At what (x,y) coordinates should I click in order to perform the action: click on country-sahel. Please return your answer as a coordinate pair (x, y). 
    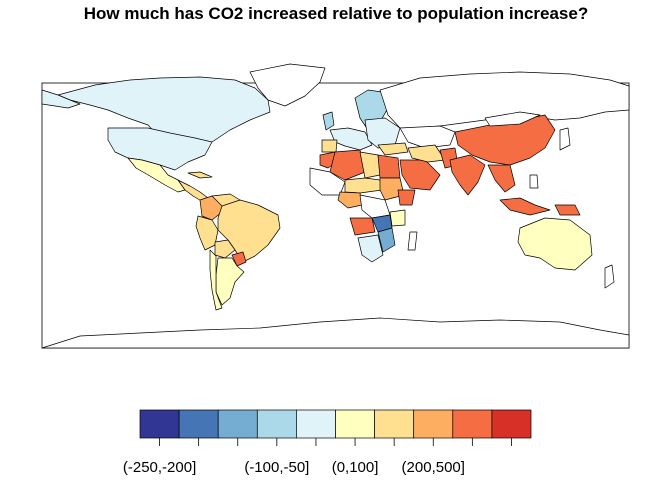
    Looking at the image, I should click on (363, 185).